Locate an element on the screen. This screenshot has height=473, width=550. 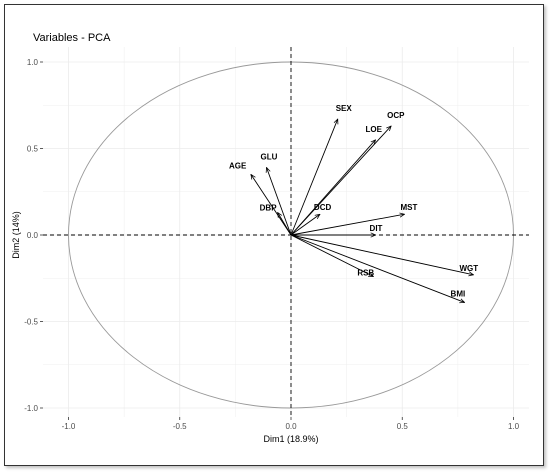
x-axis-label: Dim1 (18.9%) is located at coordinates (290, 439).